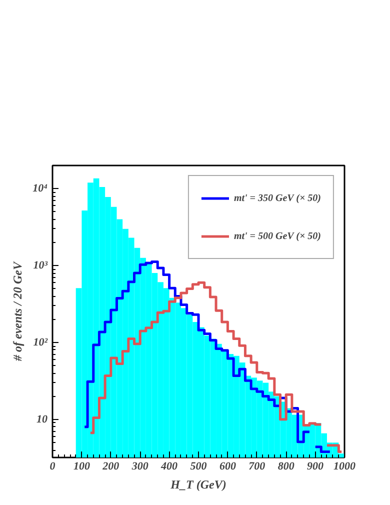 This screenshot has height=505, width=390. What do you see at coordinates (198, 485) in the screenshot?
I see `x-axis-title: H_T (GeV)` at bounding box center [198, 485].